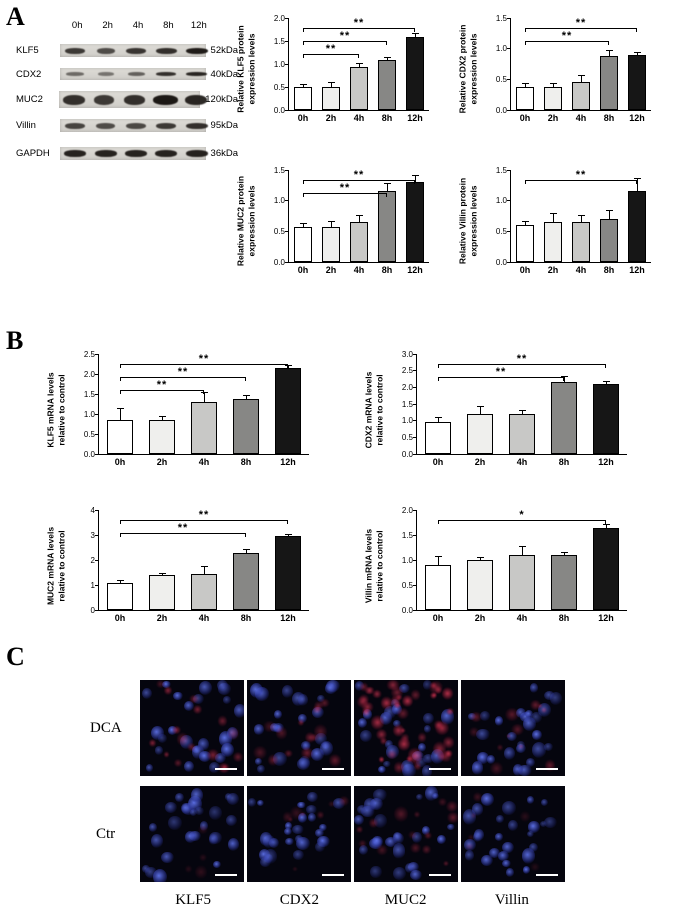 This screenshot has width=678, height=923. I want to click on blot-protein-label: CDX2, so click(29, 74).